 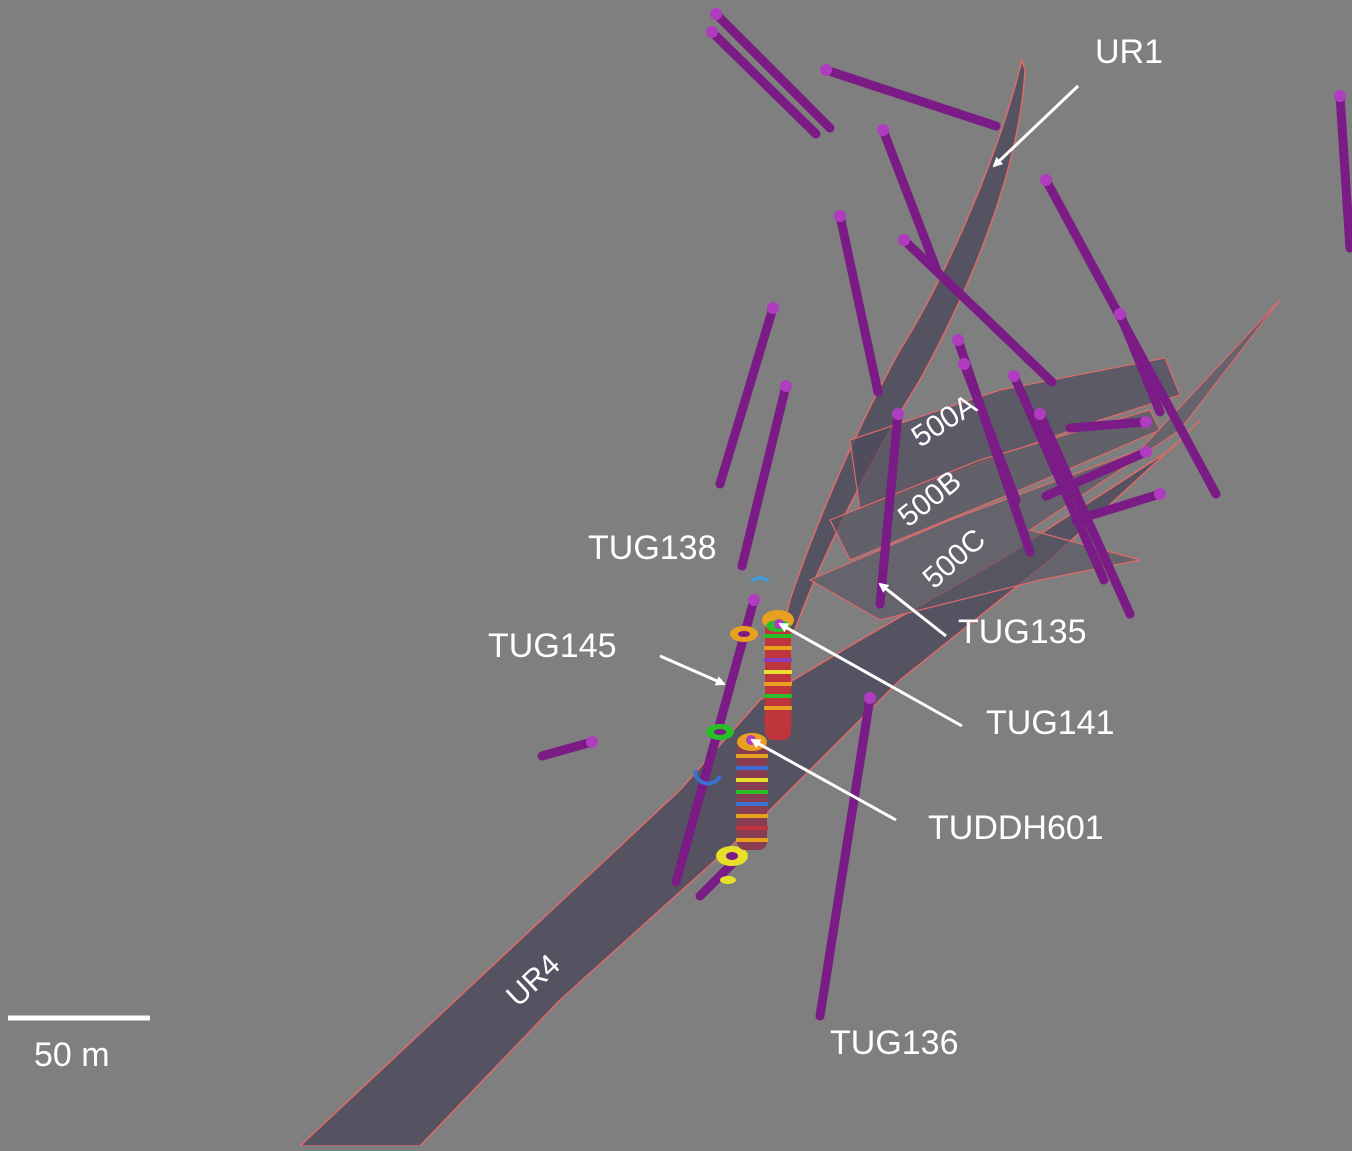 What do you see at coordinates (731, 730) in the screenshot?
I see `assay-intervals` at bounding box center [731, 730].